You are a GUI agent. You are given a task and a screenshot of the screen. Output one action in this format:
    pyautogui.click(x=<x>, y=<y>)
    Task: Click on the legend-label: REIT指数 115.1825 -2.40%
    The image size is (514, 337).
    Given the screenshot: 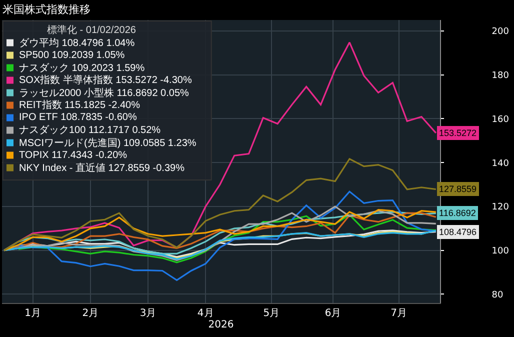 What is the action you would take?
    pyautogui.click(x=79, y=105)
    